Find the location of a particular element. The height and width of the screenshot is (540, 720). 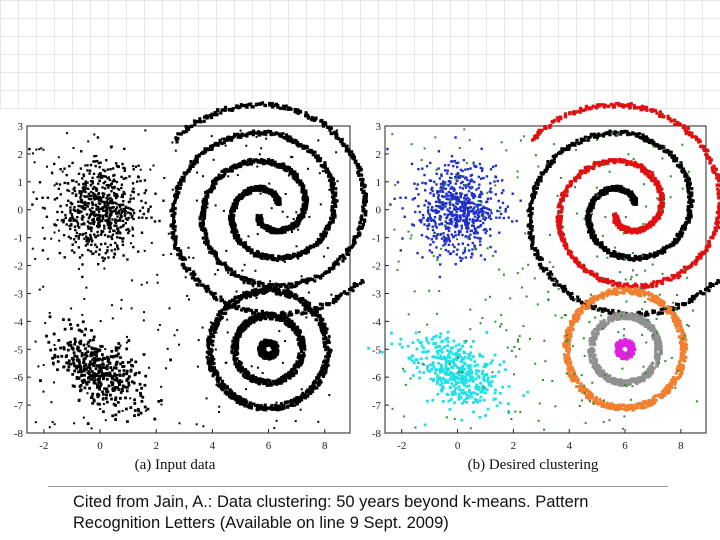

y-tick-label: -7 is located at coordinates (19, 406).